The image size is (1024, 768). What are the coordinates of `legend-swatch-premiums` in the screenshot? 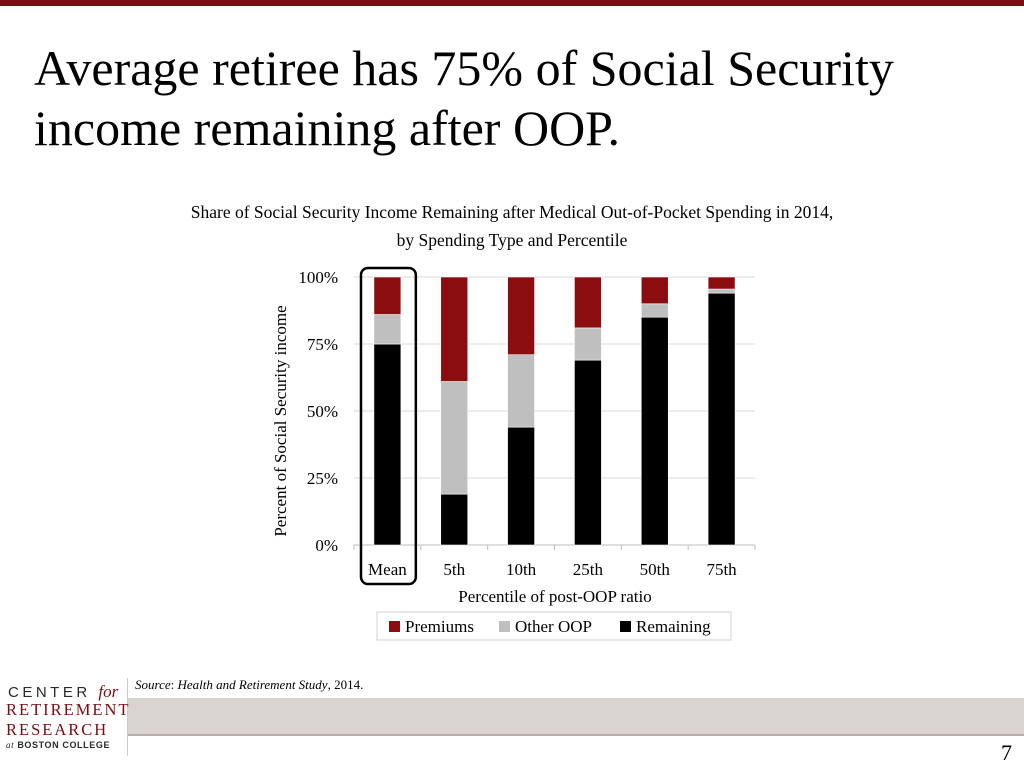 It's located at (394, 626).